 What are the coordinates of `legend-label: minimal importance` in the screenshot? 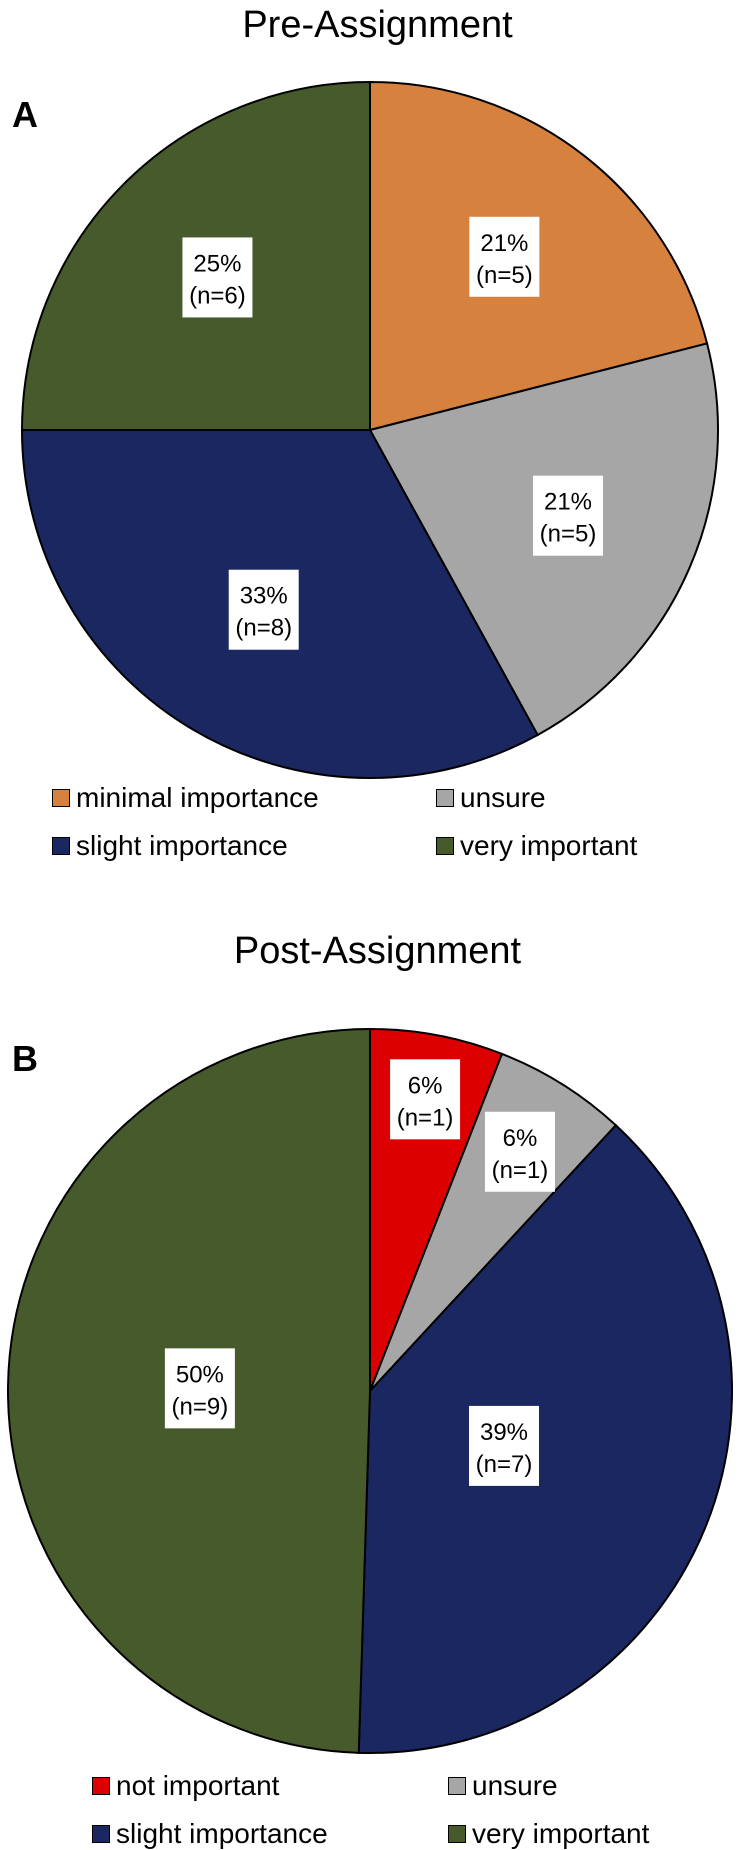 It's located at (197, 797).